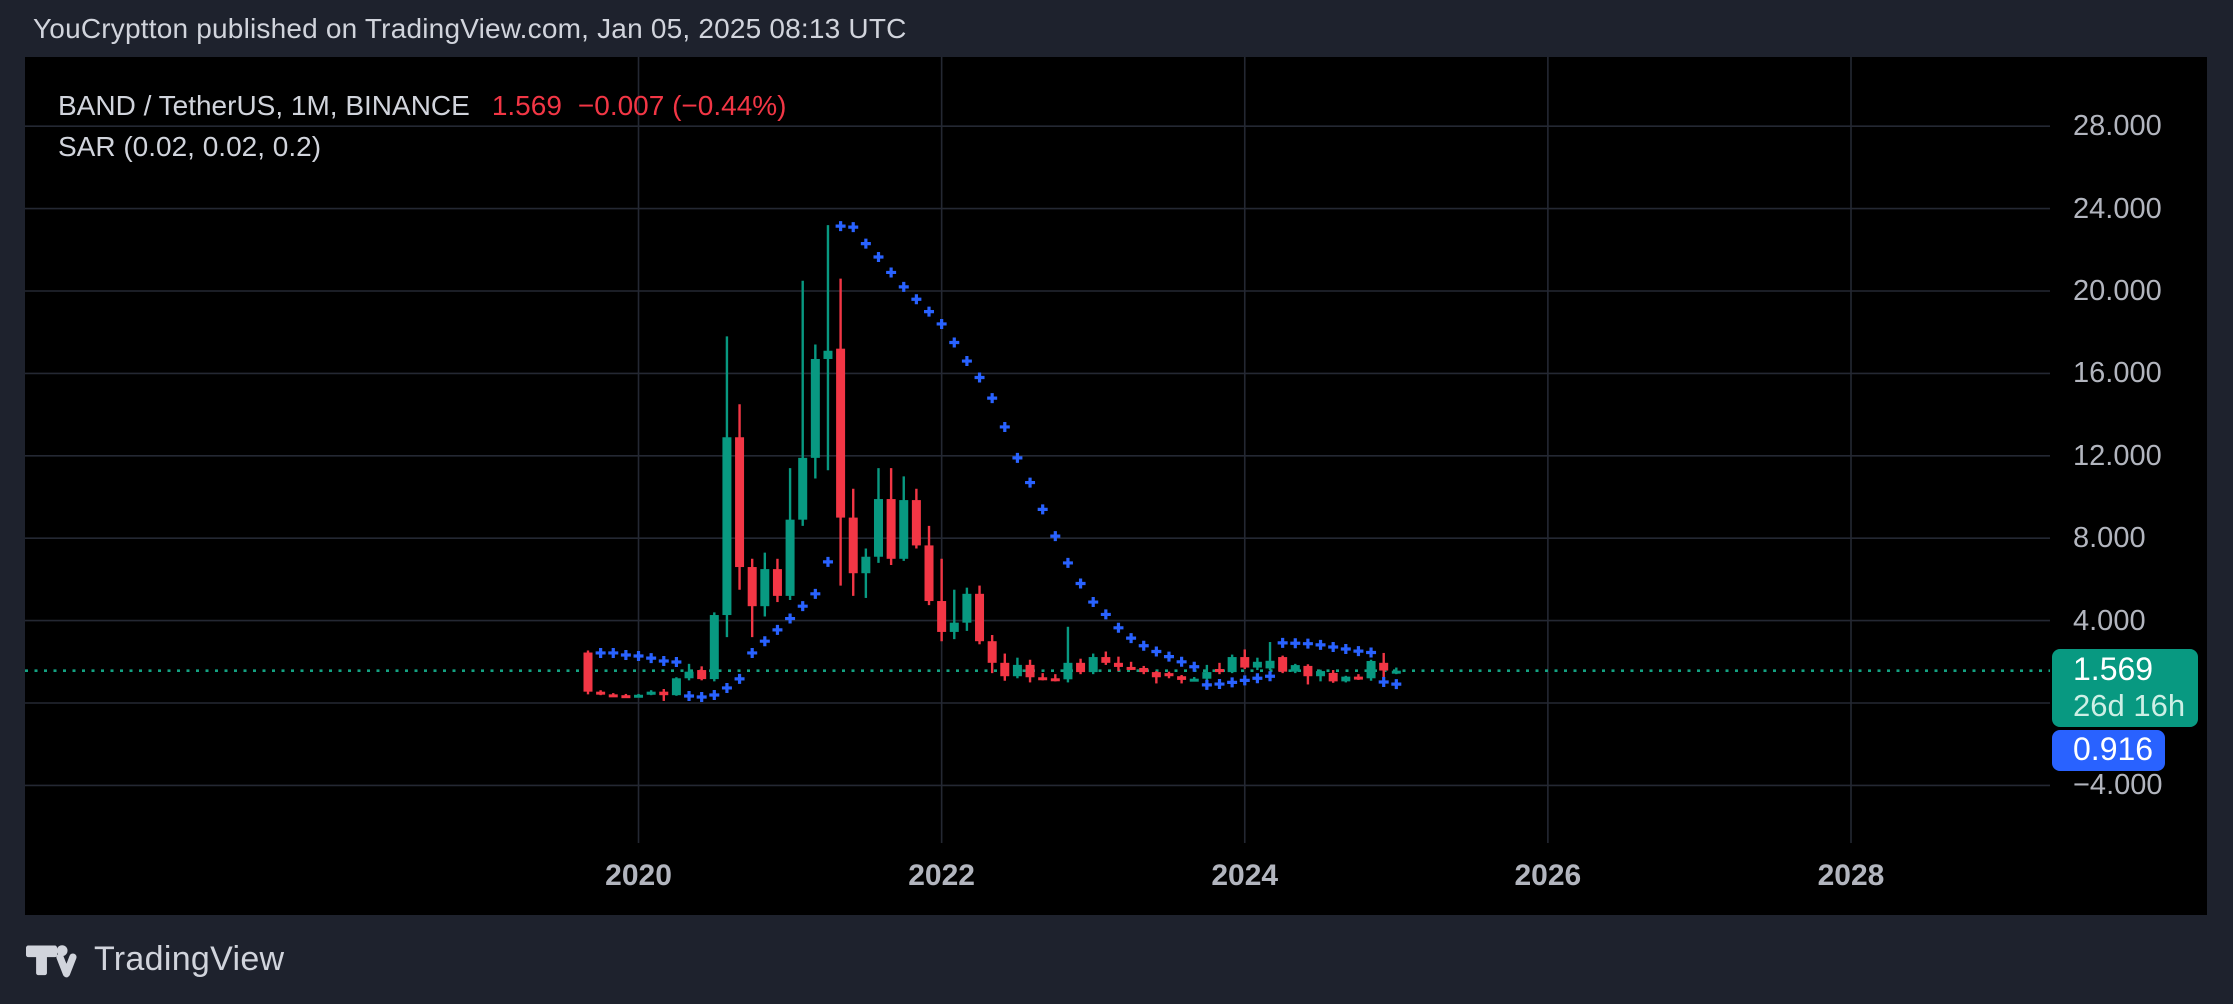 The image size is (2233, 1004). I want to click on year-tick-label: 2028, so click(1851, 875).